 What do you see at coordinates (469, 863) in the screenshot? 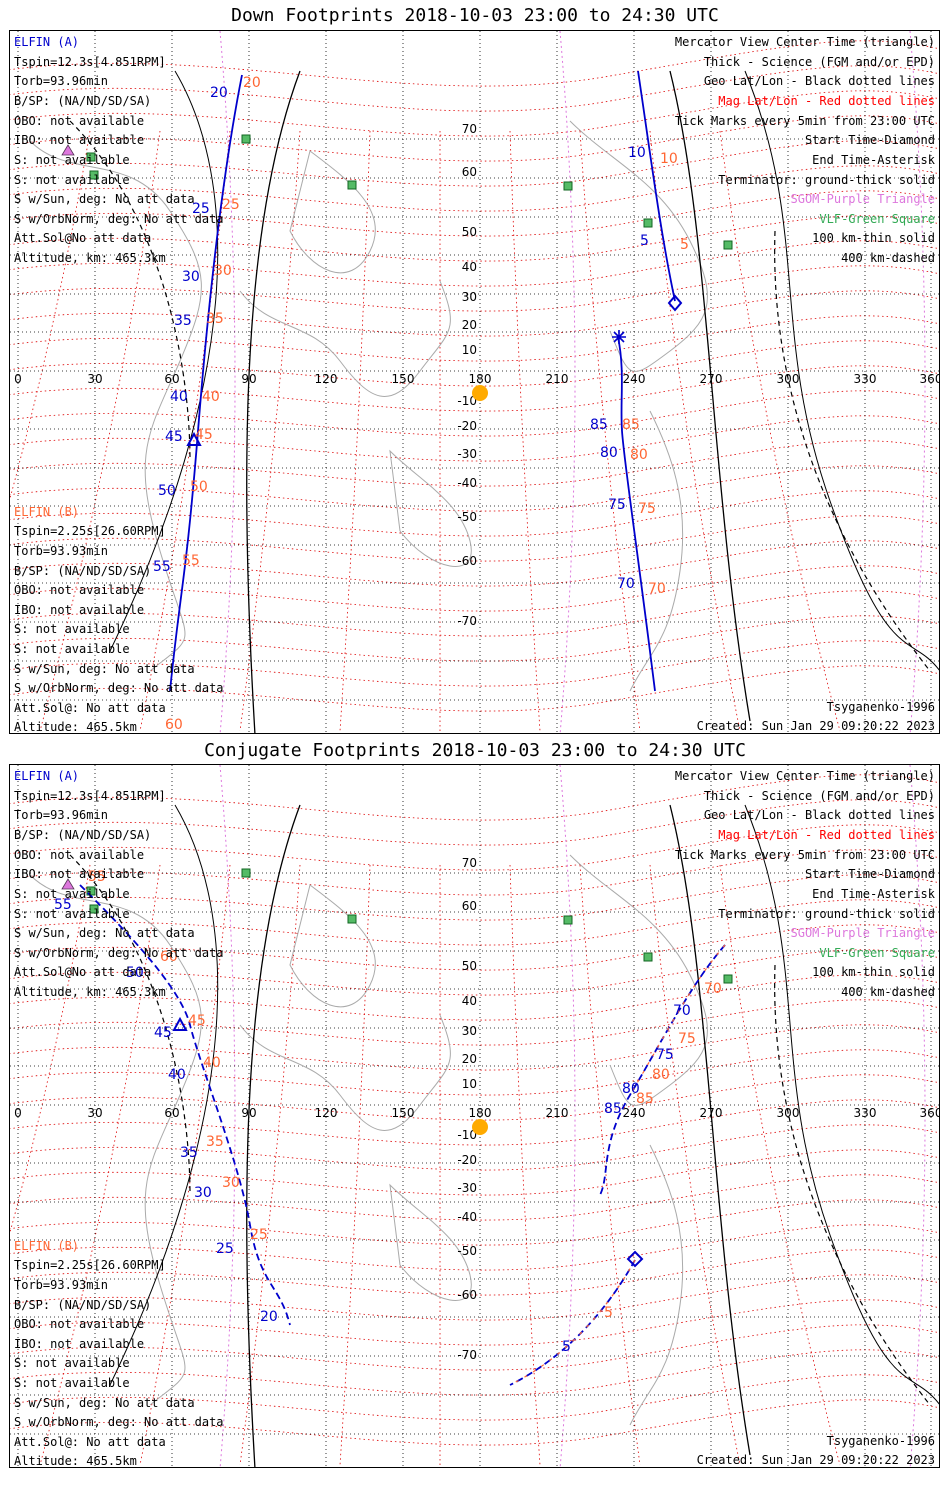
I see `lat-tick-label: 70` at bounding box center [469, 863].